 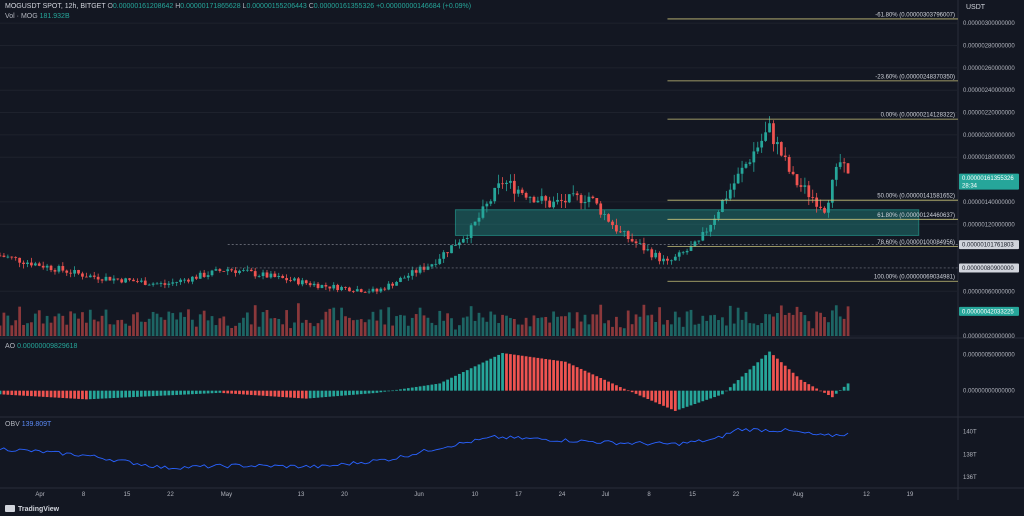 I want to click on tradingview-logo: TradingView, so click(x=32, y=509).